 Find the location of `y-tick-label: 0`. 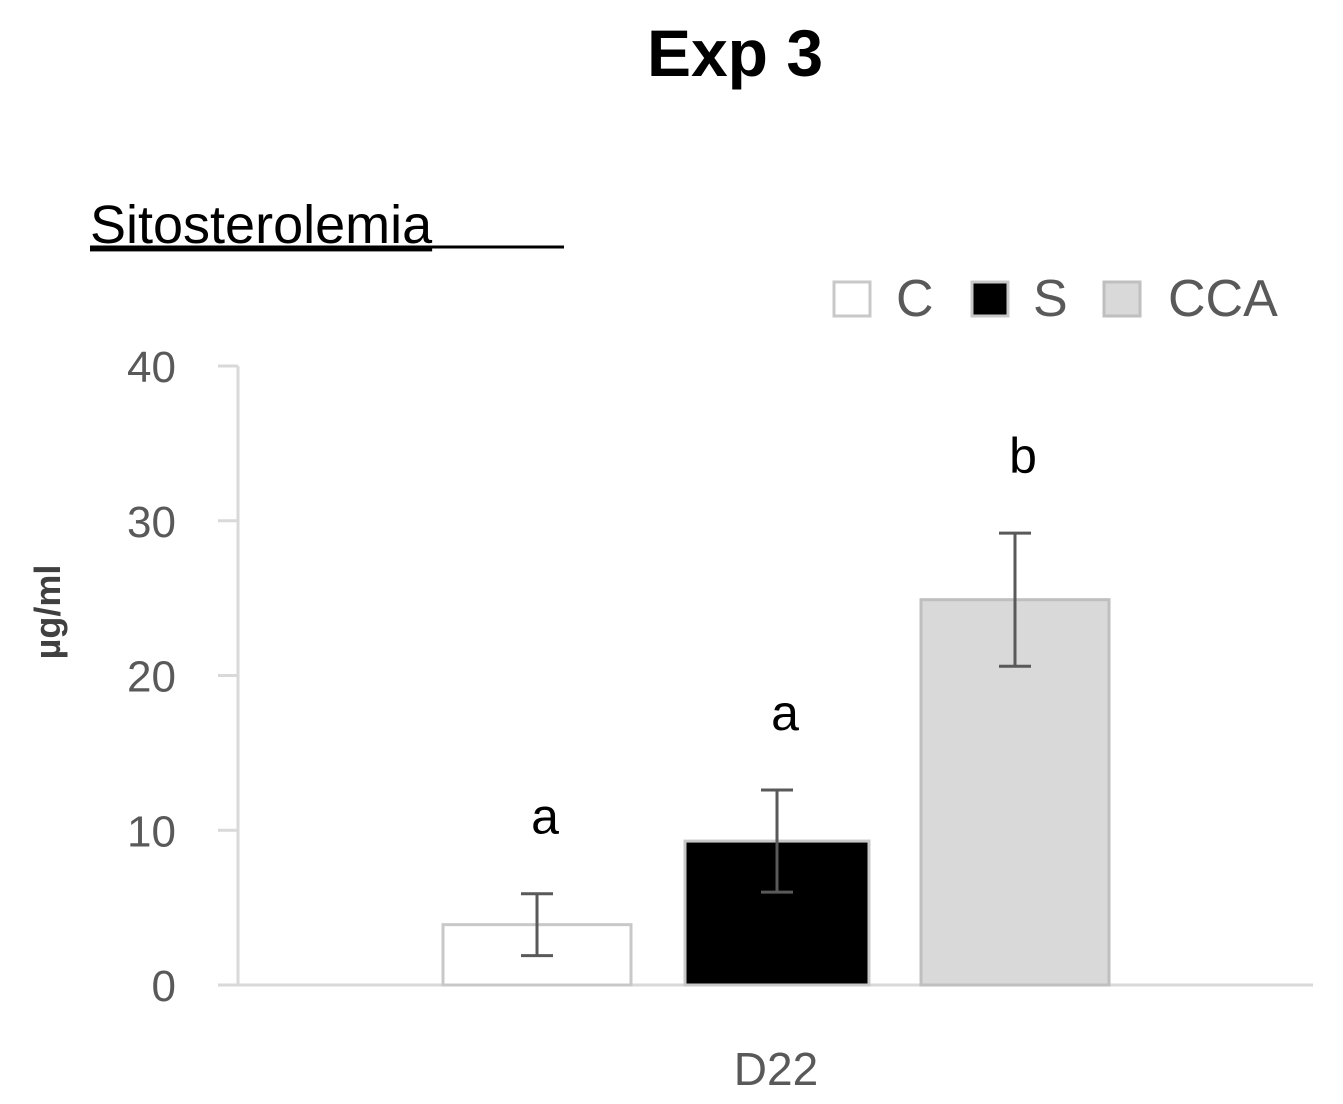

y-tick-label: 0 is located at coordinates (164, 986).